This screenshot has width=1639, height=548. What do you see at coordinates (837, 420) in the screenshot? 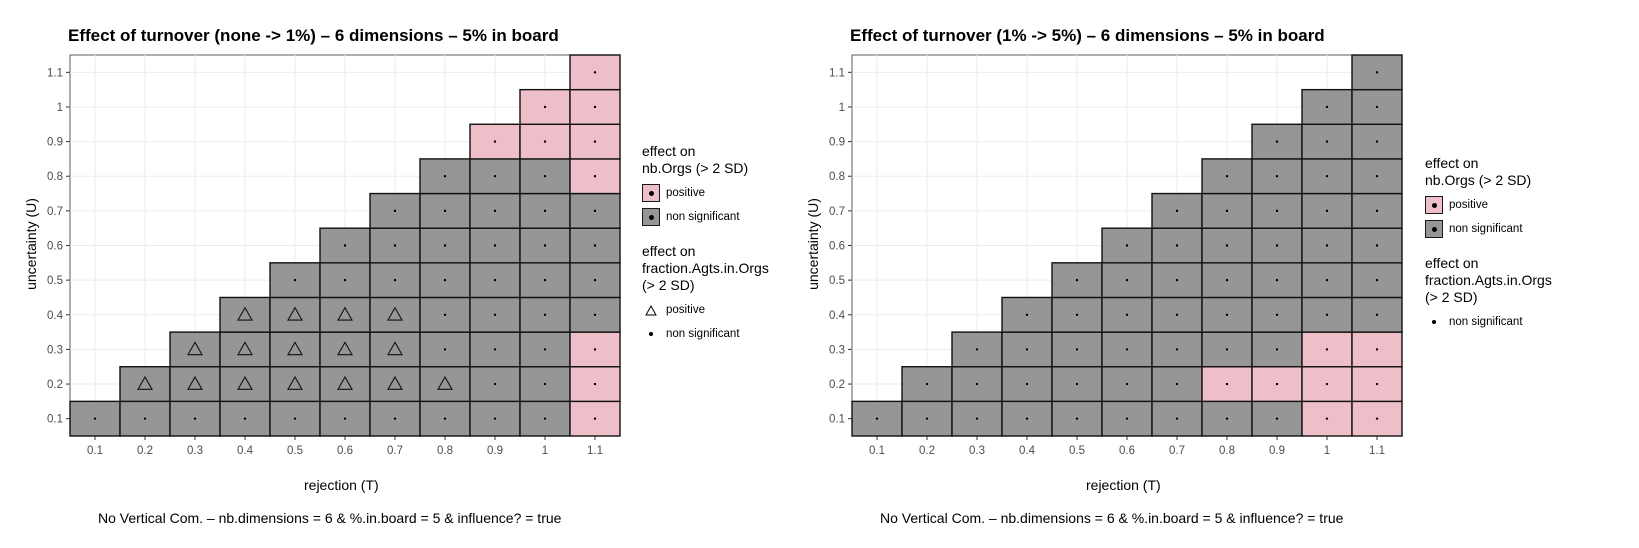
I see `y-tick-label: 0.1` at bounding box center [837, 420].